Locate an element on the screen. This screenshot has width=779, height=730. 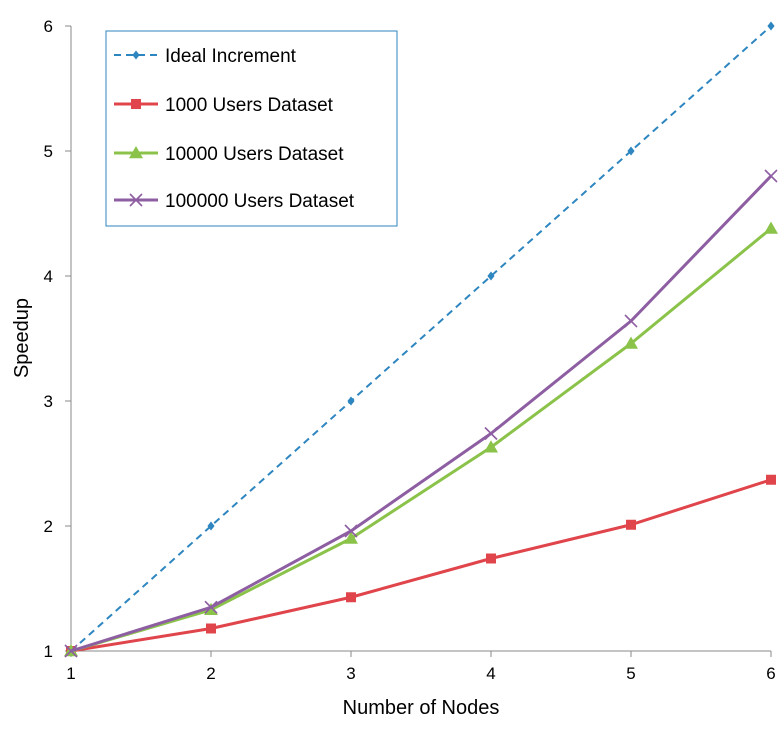
x-tick-label: 2 is located at coordinates (210, 673).